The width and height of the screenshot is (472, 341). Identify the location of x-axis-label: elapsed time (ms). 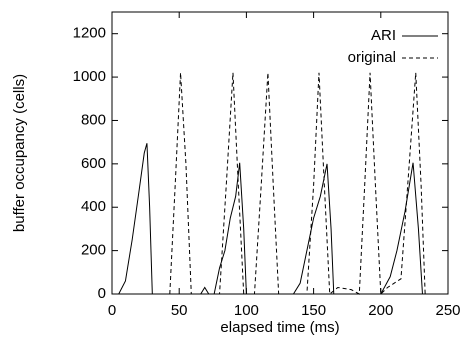
(279, 327).